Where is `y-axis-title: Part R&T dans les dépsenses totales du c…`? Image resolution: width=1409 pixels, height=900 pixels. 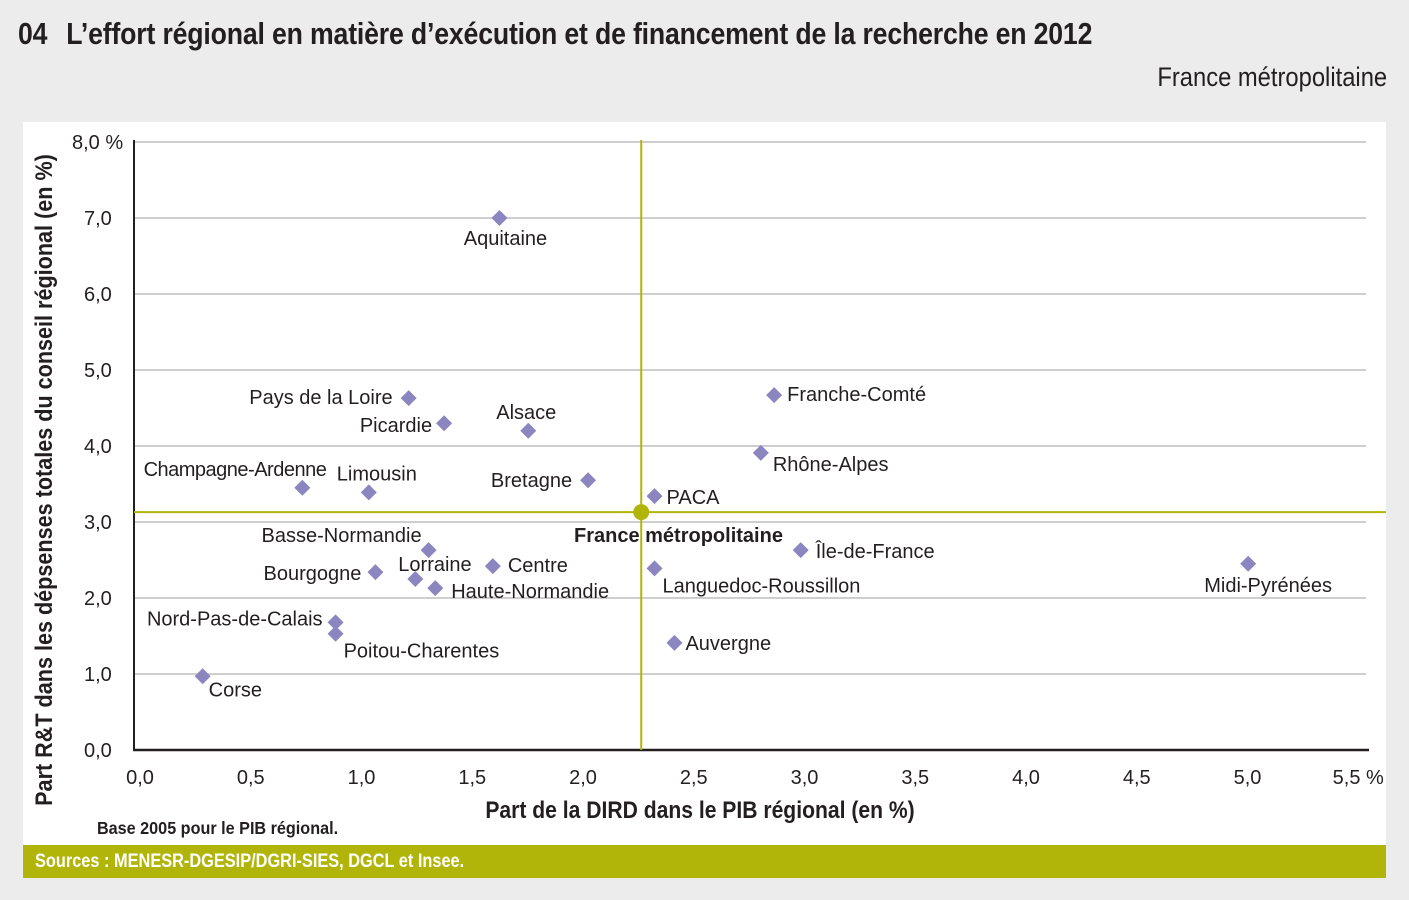
y-axis-title: Part R&T dans les dépsenses totales du c… is located at coordinates (43, 480).